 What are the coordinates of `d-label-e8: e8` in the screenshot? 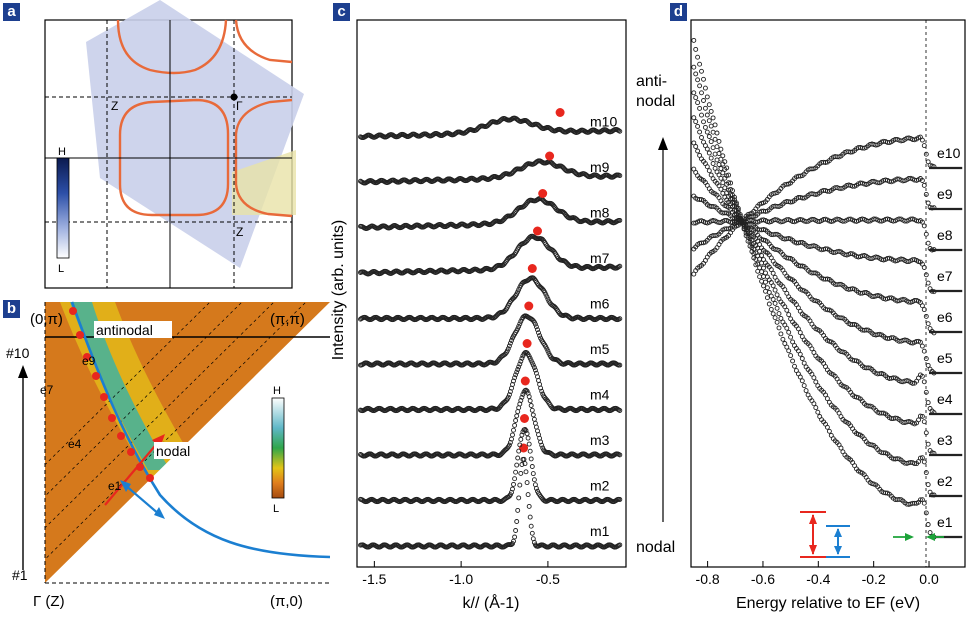 It's located at (945, 235).